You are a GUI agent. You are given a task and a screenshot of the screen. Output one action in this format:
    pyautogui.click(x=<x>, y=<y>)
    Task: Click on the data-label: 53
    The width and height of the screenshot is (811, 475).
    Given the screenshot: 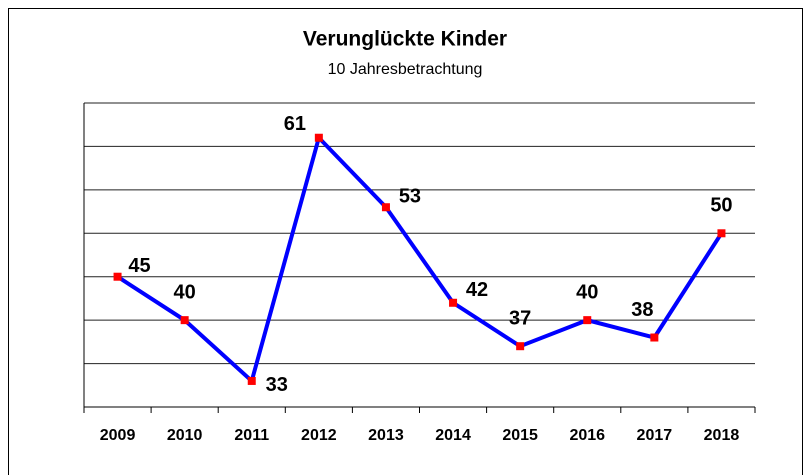 What is the action you would take?
    pyautogui.click(x=410, y=197)
    